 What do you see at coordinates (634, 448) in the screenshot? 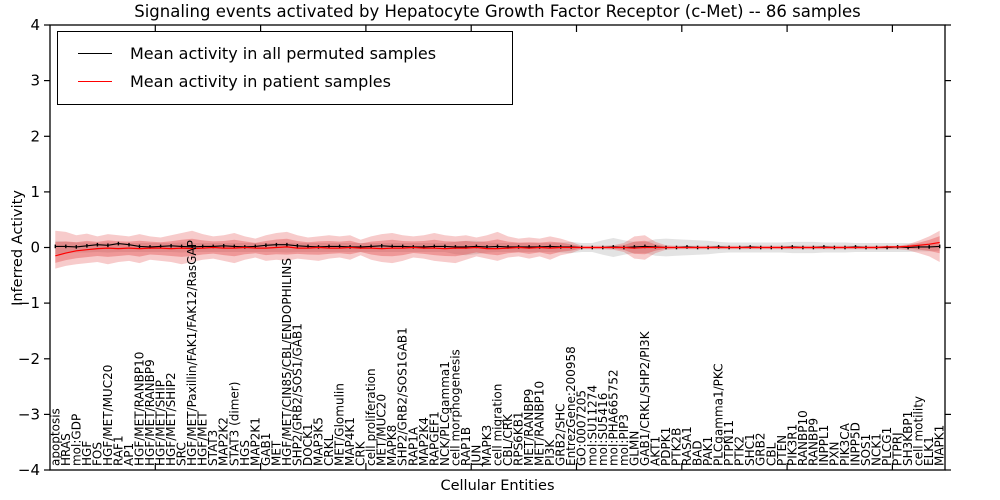
I see `svg-text: GLMN` at bounding box center [634, 448].